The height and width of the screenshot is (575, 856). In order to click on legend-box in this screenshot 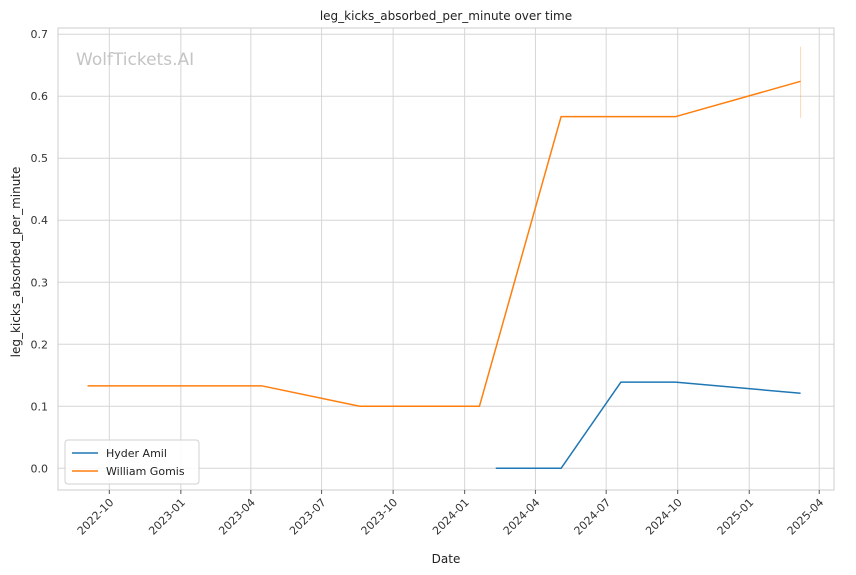, I will do `click(132, 462)`.